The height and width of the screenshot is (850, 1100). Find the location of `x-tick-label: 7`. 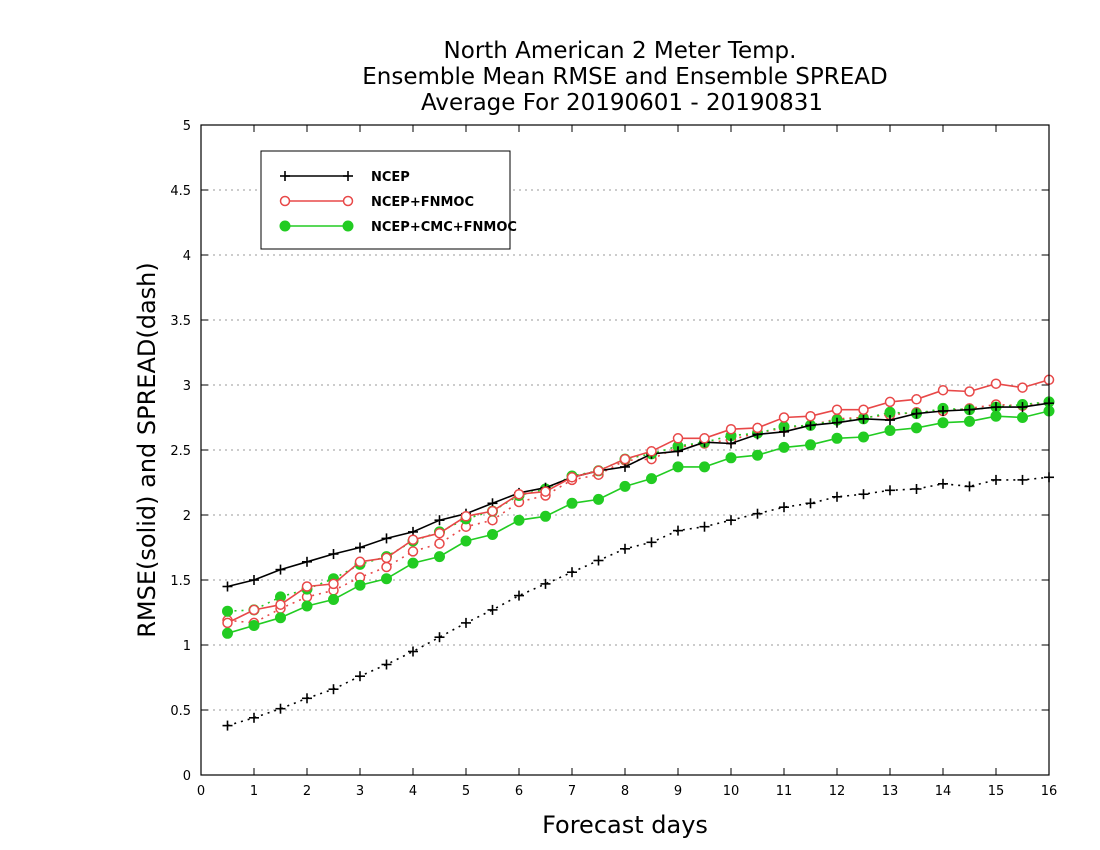

x-tick-label: 7 is located at coordinates (572, 791).